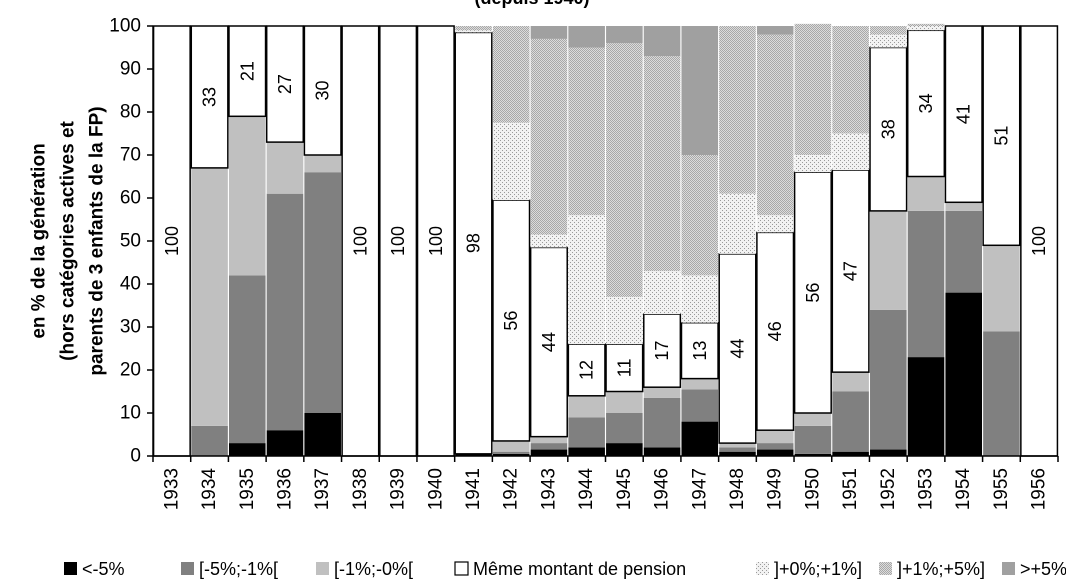 The height and width of the screenshot is (586, 1066). What do you see at coordinates (963, 489) in the screenshot?
I see `x-tick-label-1954: 1954` at bounding box center [963, 489].